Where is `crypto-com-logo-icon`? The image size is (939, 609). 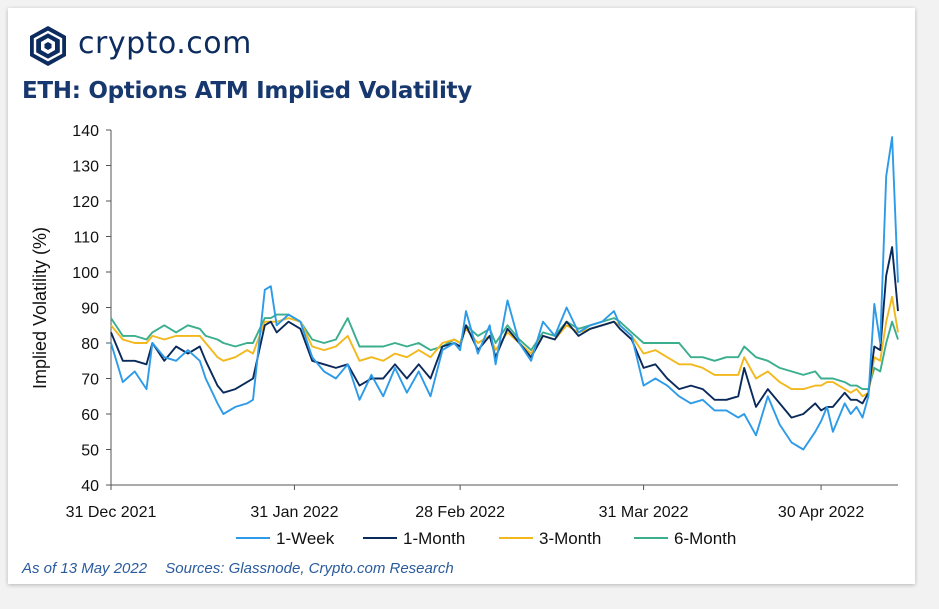 crypto-com-logo-icon is located at coordinates (48, 46).